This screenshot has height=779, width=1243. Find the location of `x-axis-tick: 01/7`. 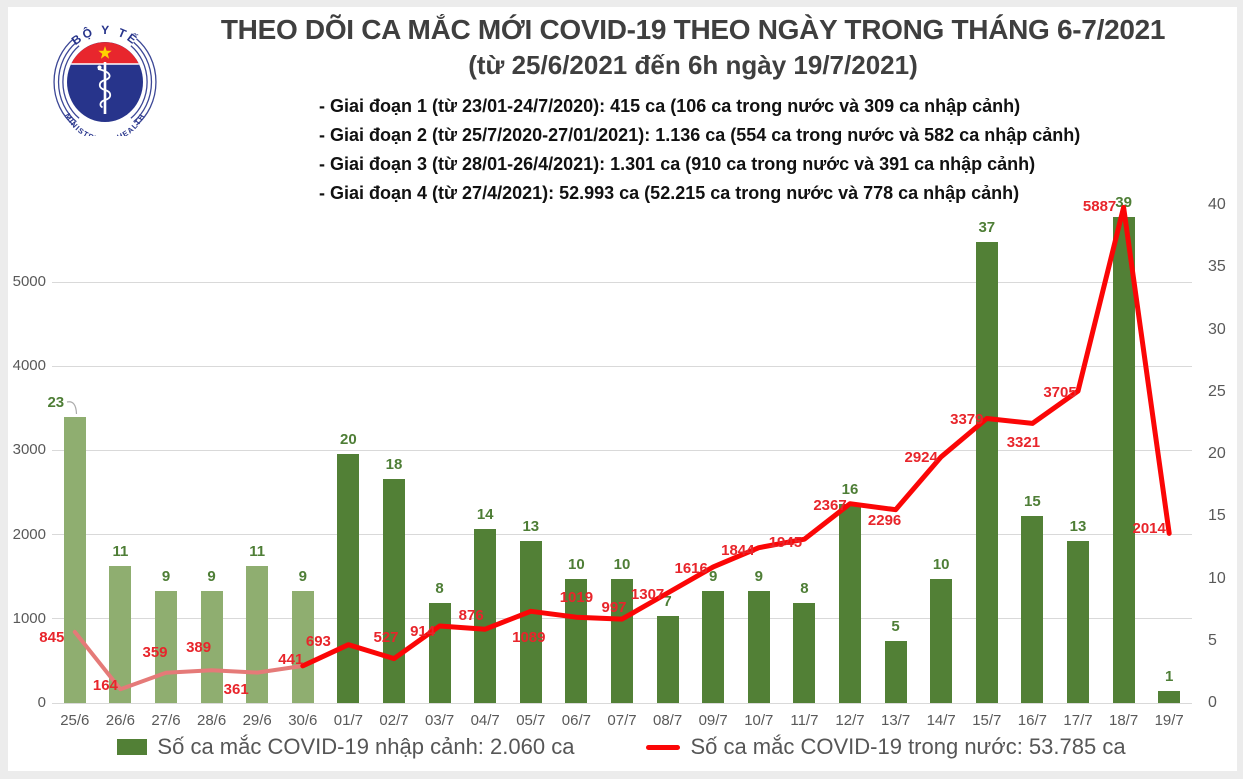

x-axis-tick: 01/7 is located at coordinates (348, 720).